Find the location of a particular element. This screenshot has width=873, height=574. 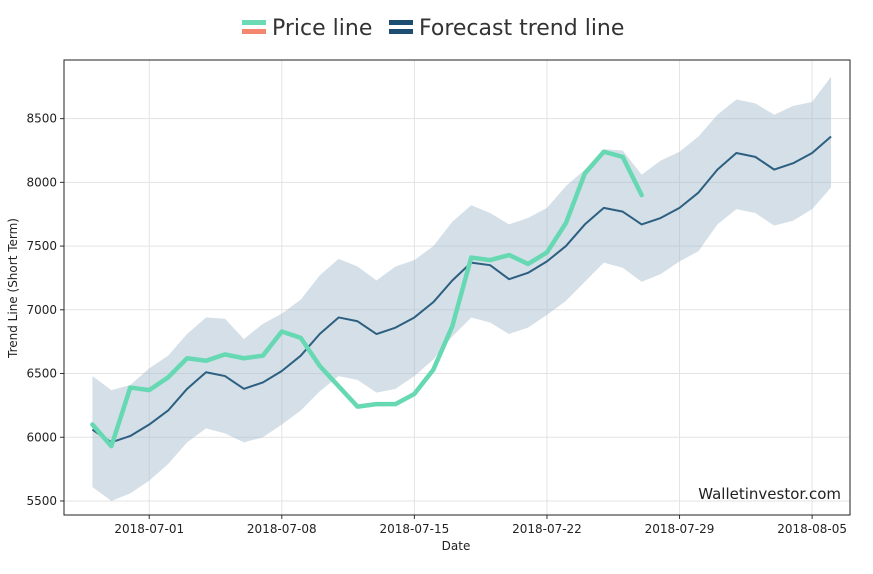

y-tick-label: 6000 is located at coordinates (41, 437).